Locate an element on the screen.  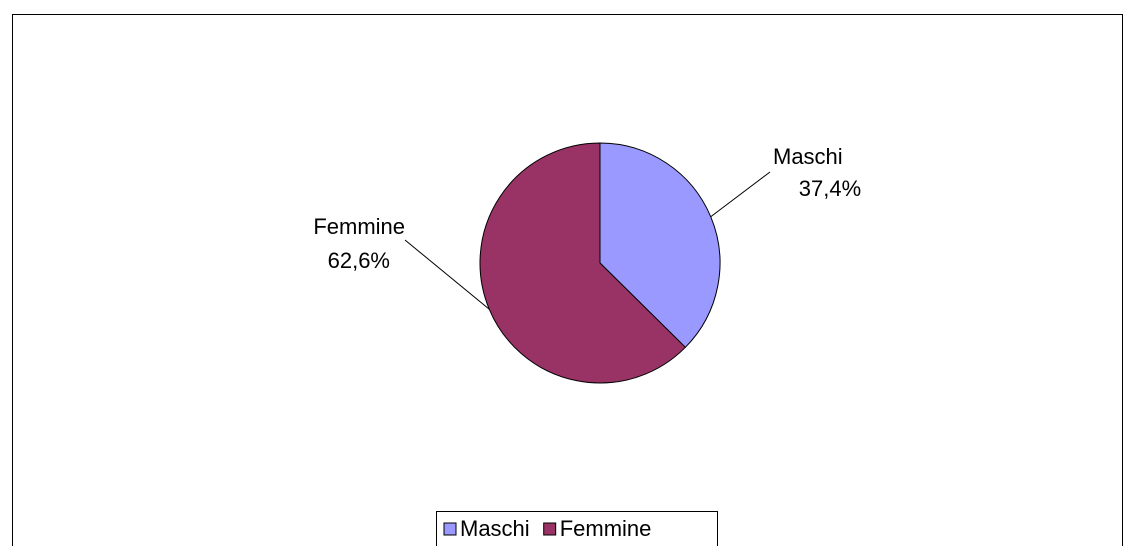
legend-label: Maschi is located at coordinates (495, 528).